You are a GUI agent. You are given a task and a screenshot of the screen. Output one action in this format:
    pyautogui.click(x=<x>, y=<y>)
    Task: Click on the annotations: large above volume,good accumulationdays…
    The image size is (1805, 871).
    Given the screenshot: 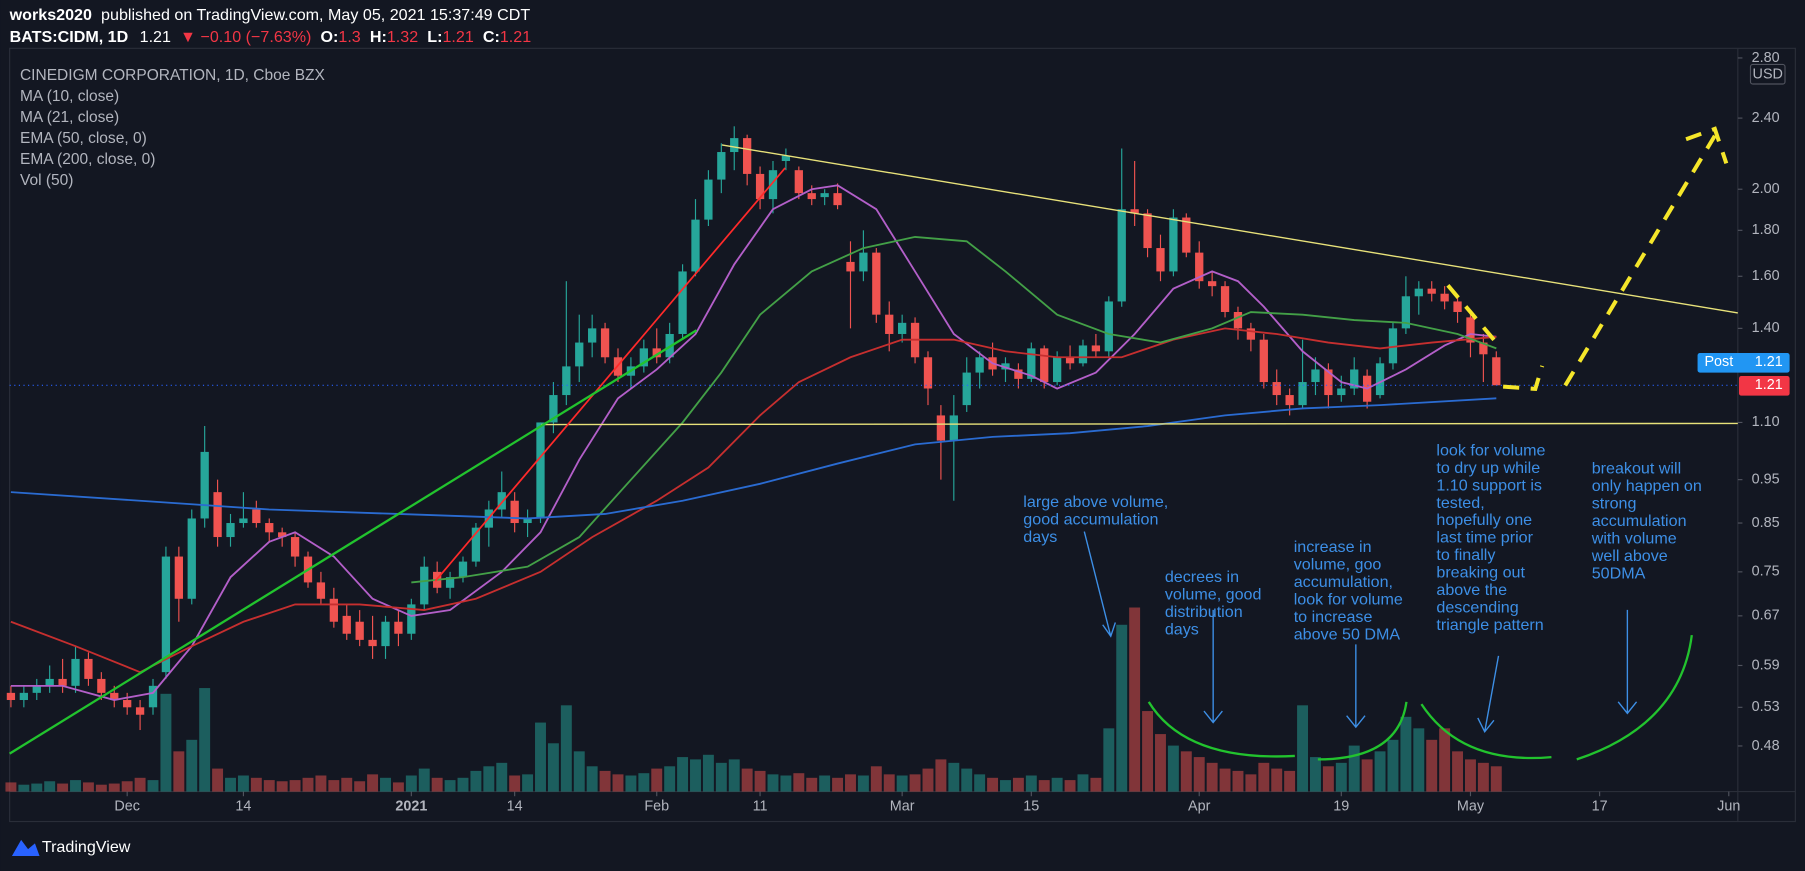 What is the action you would take?
    pyautogui.click(x=1362, y=542)
    